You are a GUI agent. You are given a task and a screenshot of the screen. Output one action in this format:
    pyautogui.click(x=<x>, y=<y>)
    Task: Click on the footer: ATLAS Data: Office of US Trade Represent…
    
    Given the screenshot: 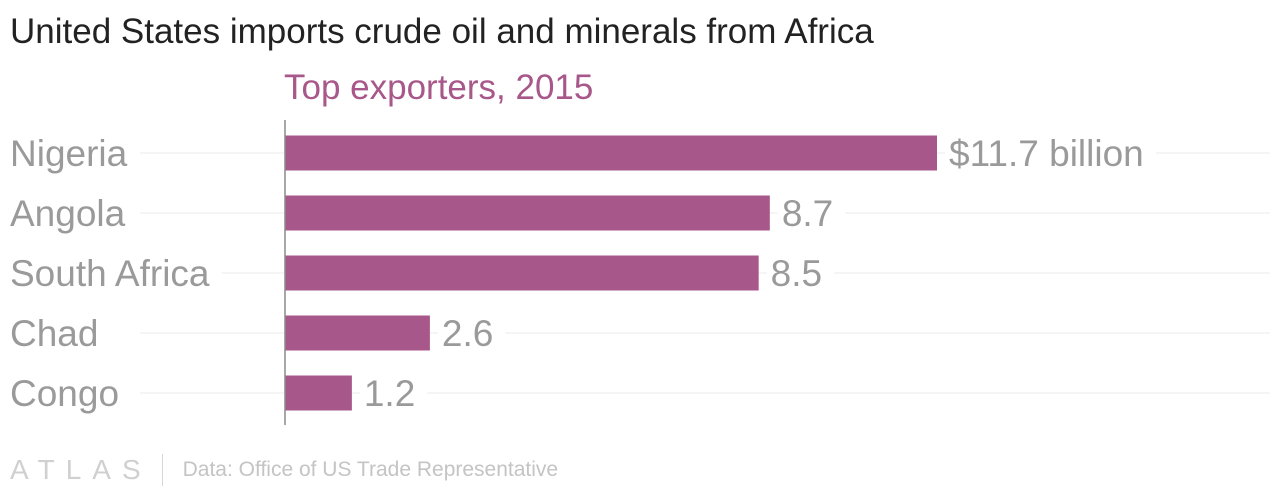 What is the action you would take?
    pyautogui.click(x=284, y=470)
    